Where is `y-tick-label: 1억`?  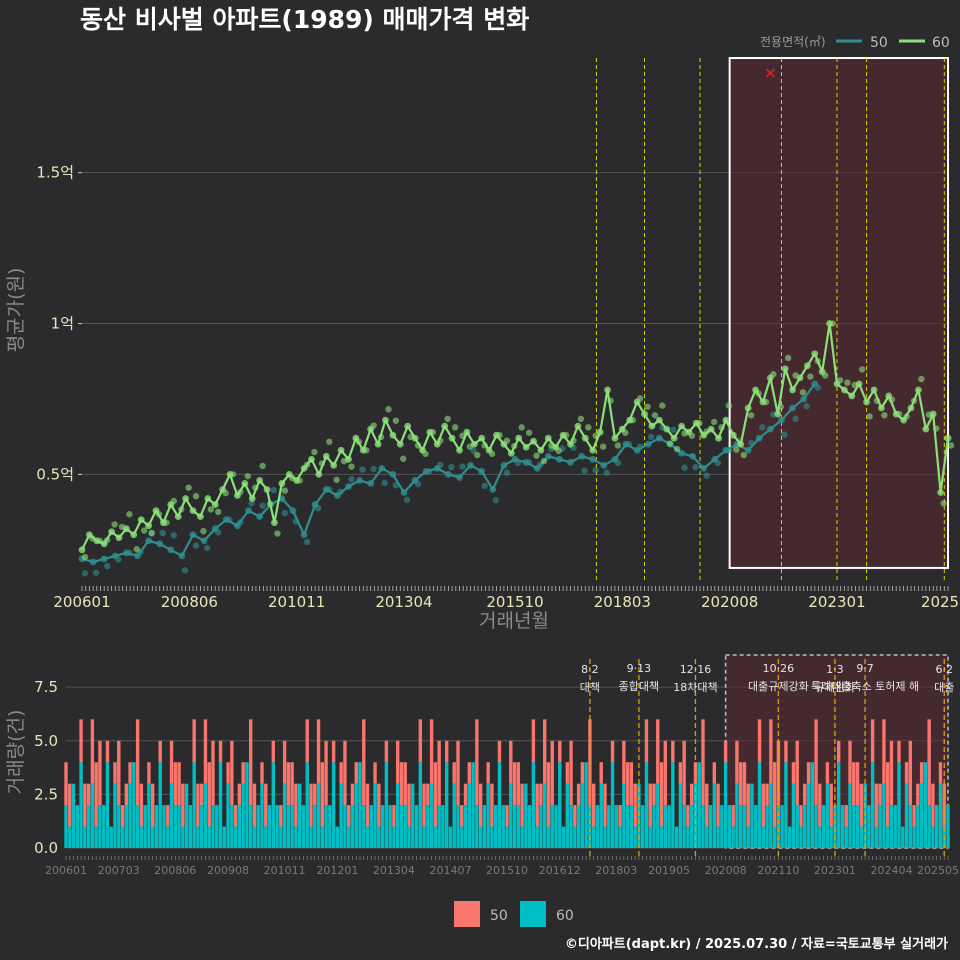
y-tick-label: 1억 is located at coordinates (62, 324).